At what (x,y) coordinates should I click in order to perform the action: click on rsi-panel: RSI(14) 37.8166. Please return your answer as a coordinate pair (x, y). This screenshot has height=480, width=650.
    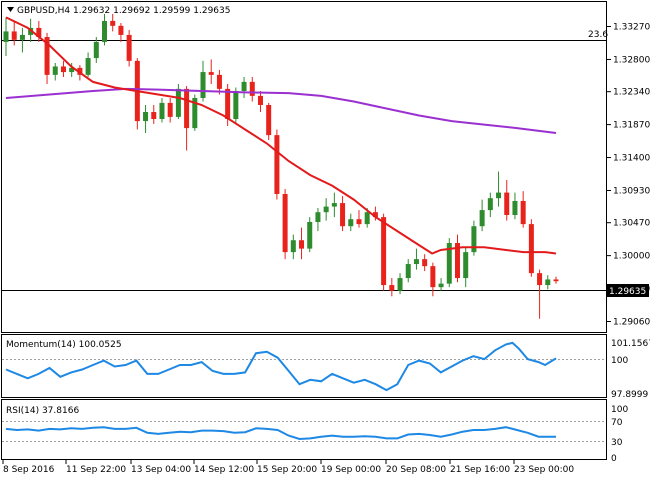
    Looking at the image, I should click on (304, 429).